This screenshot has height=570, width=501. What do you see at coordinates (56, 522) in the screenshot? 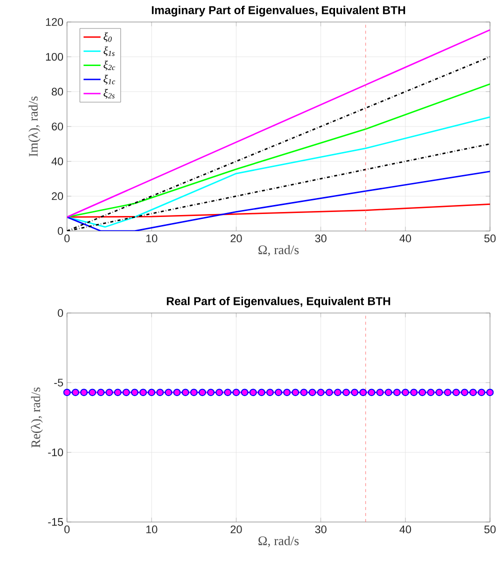
I see `y-tick-label: -15` at bounding box center [56, 522].